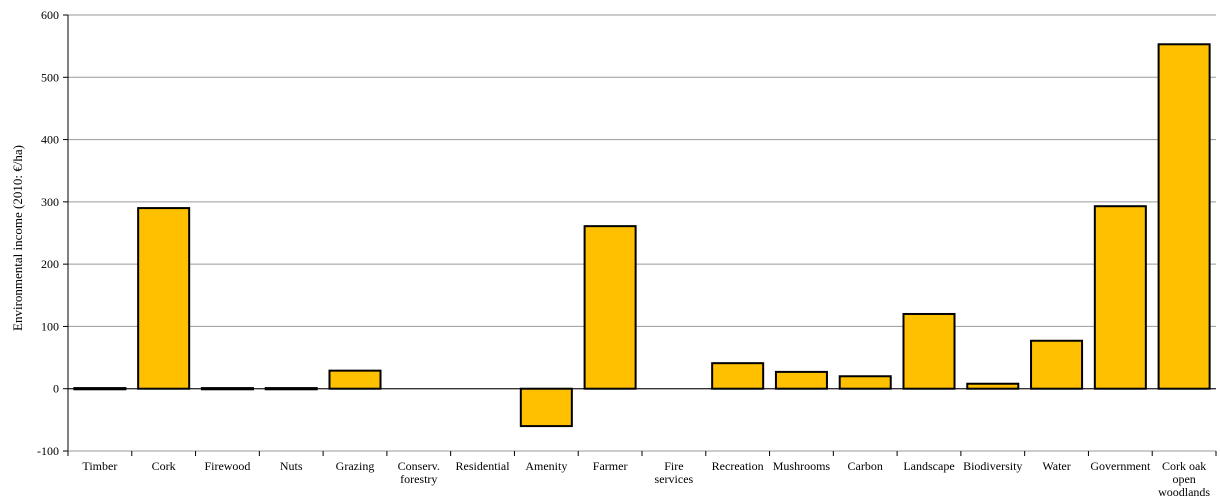 The width and height of the screenshot is (1220, 502). I want to click on x-category-label: Biodiversity, so click(992, 466).